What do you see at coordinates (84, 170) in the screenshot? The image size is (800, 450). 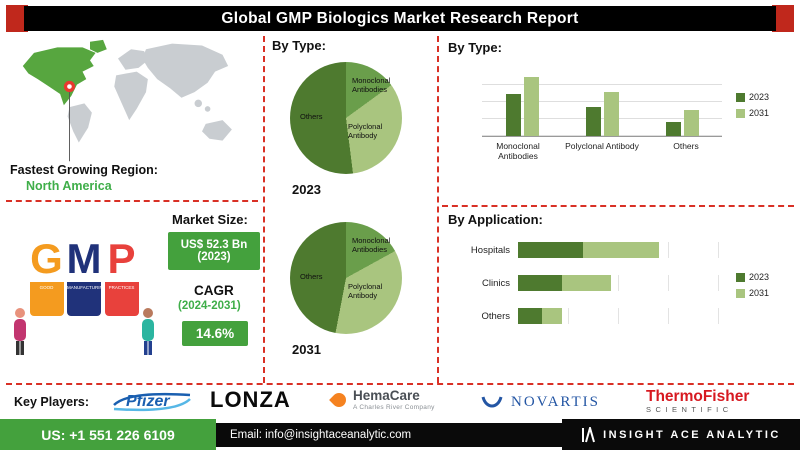 I see `fastest-region-label: Fastest Growing Region:` at bounding box center [84, 170].